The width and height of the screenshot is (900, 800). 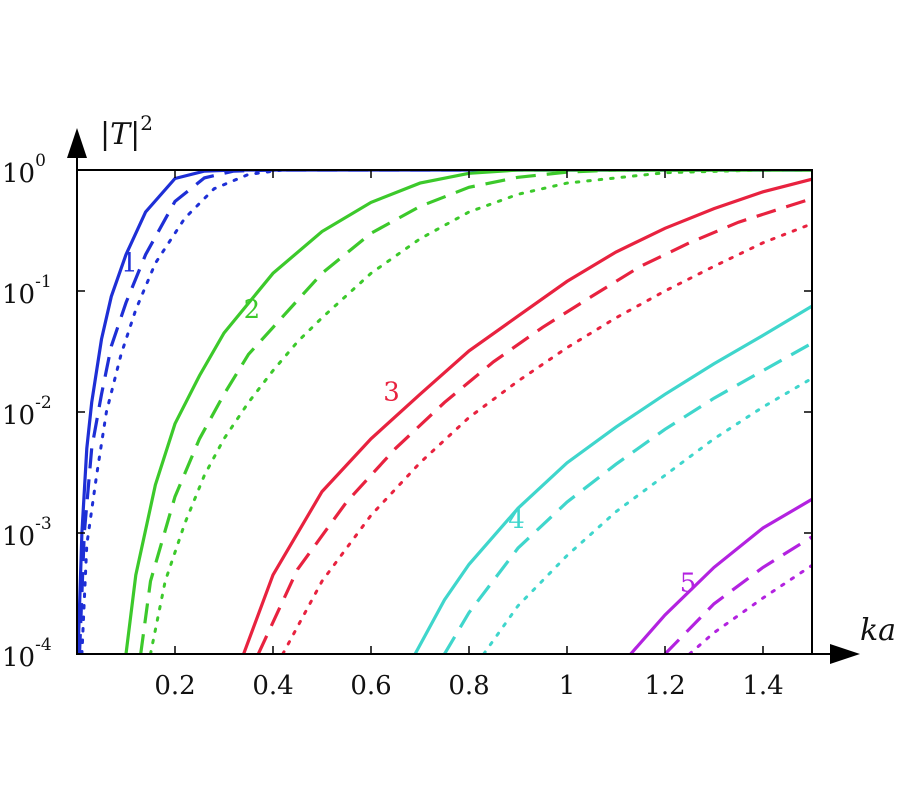 I want to click on x-tick-label: 1.4, so click(x=762, y=686).